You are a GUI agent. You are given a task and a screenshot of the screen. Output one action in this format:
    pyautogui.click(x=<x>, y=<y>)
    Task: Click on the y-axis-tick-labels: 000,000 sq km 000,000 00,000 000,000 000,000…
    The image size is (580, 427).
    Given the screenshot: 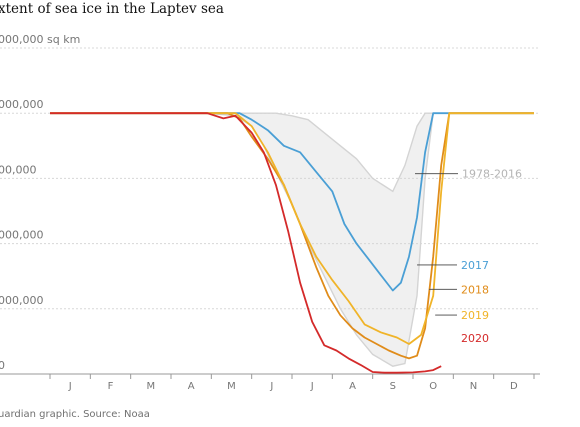 What is the action you would take?
    pyautogui.click(x=40, y=202)
    